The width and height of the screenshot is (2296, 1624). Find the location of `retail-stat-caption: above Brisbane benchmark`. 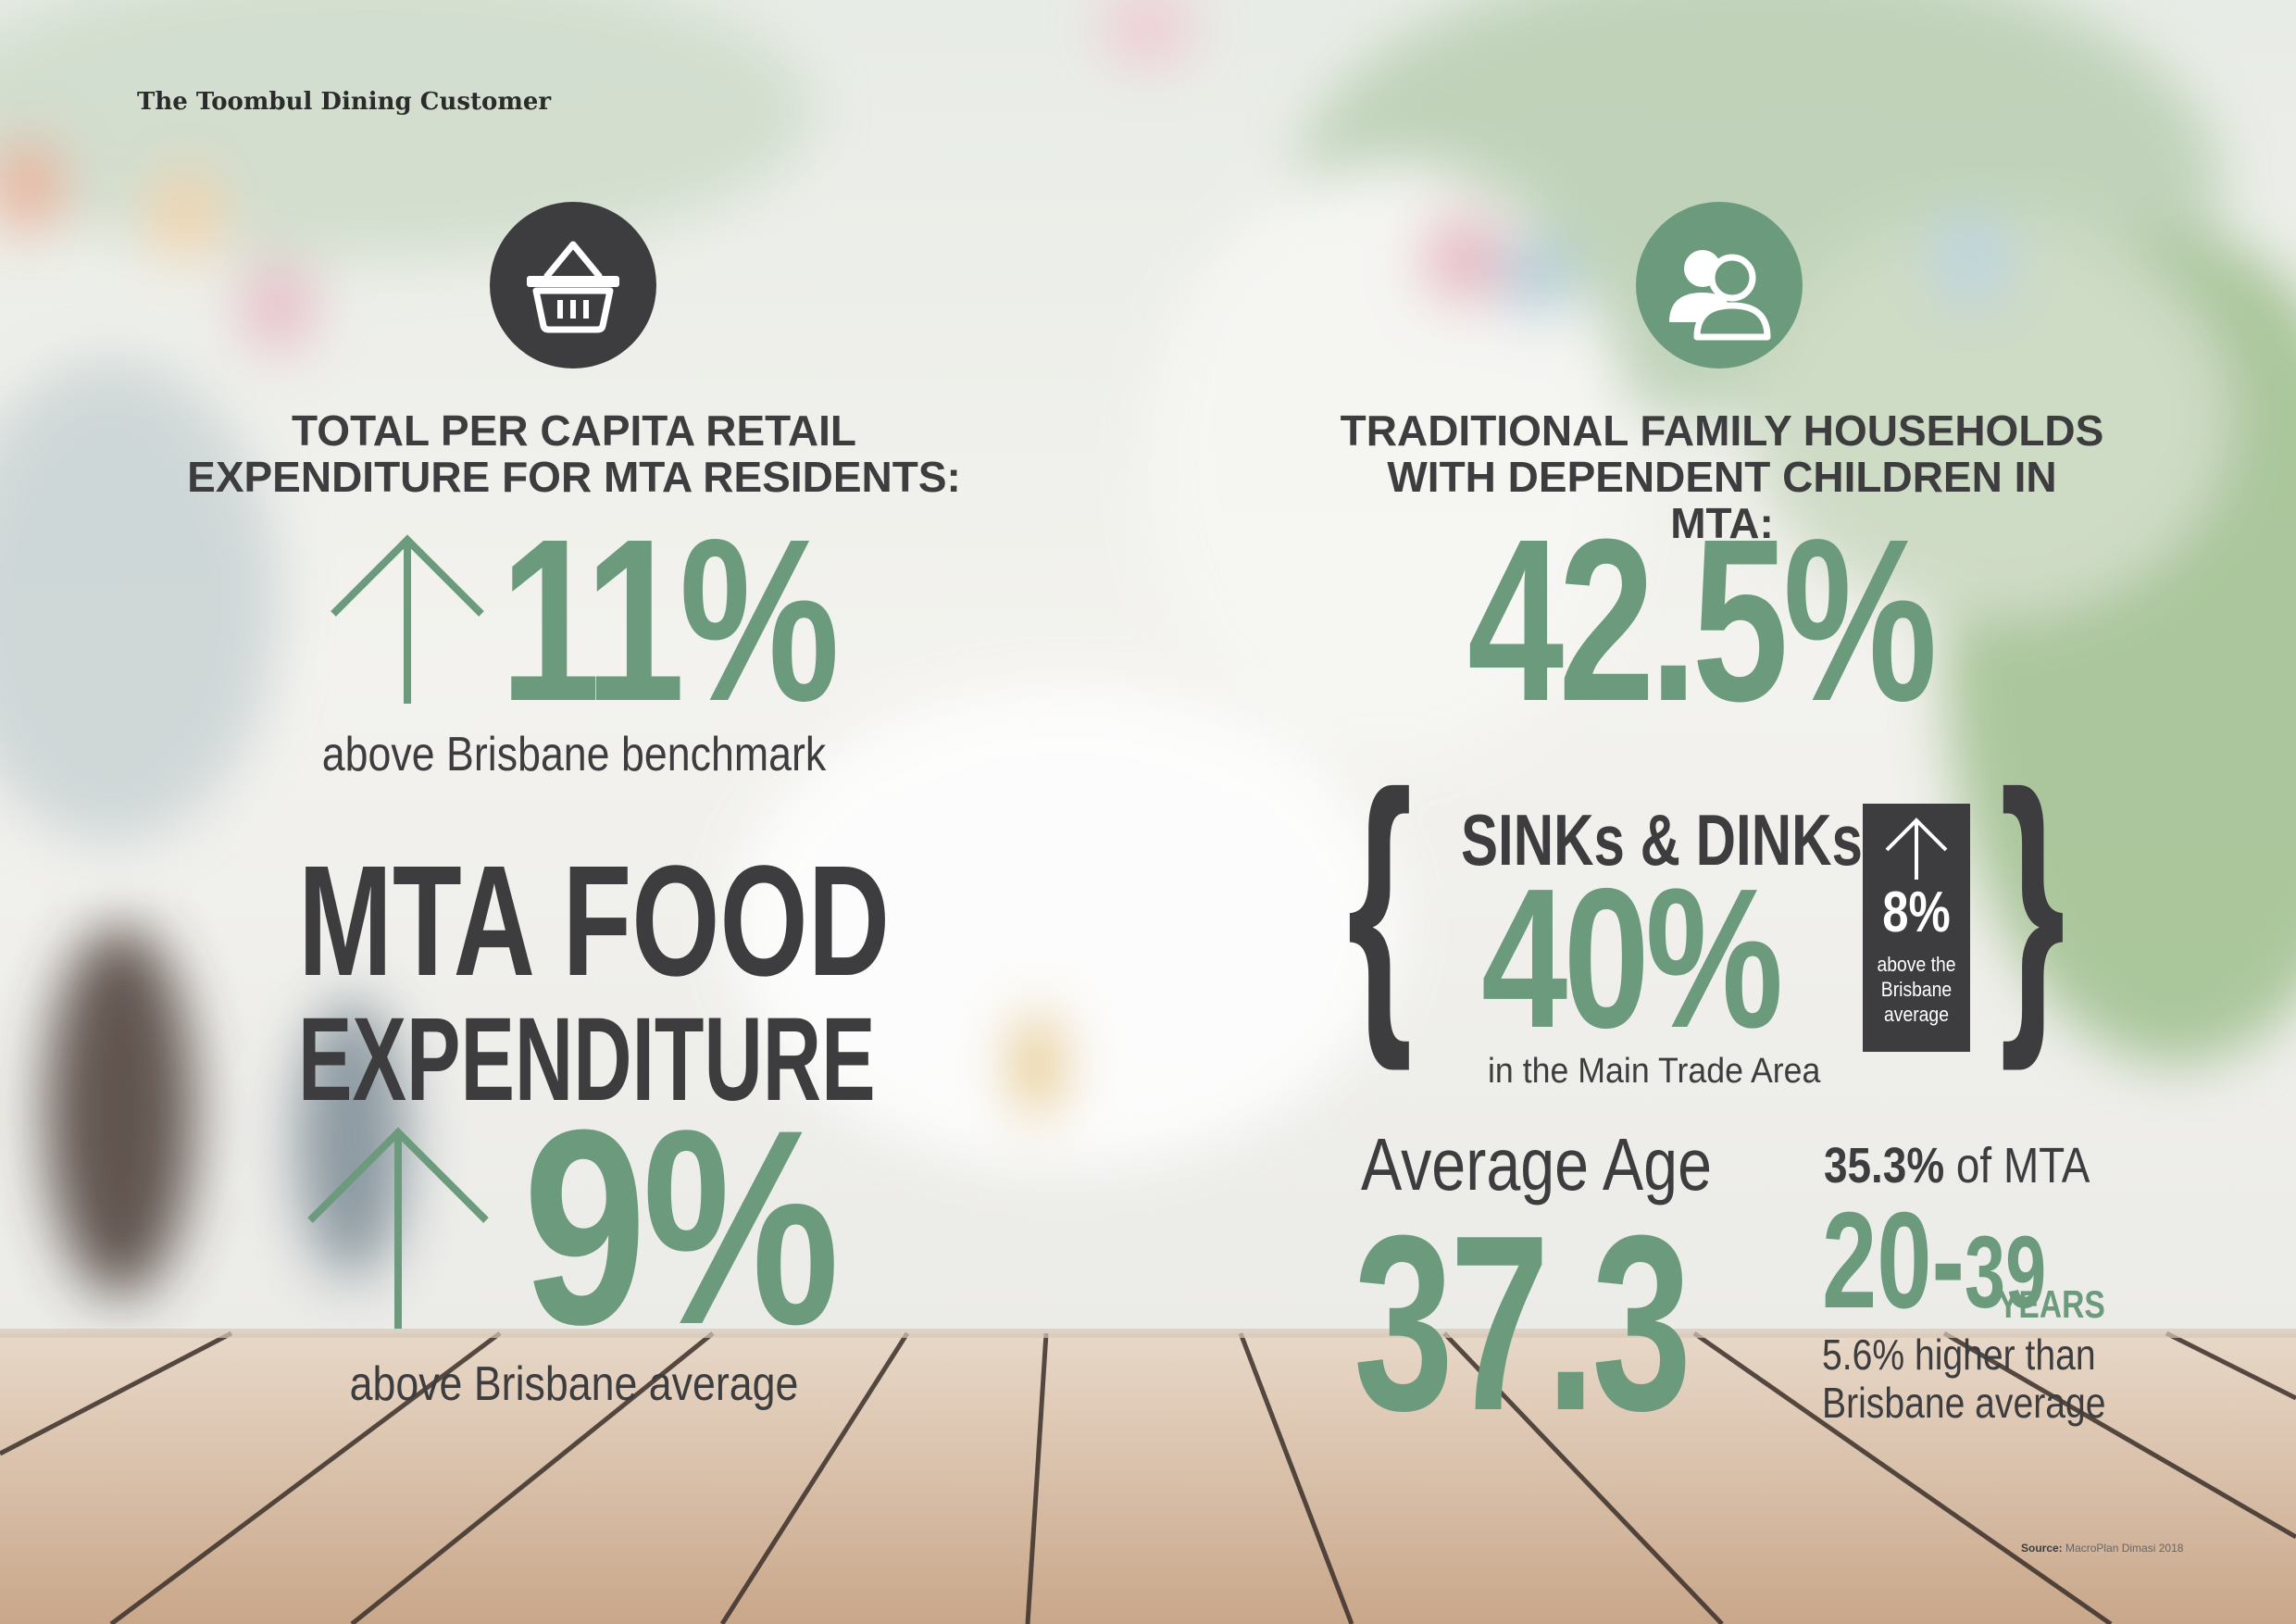

retail-stat-caption: above Brisbane benchmark is located at coordinates (574, 754).